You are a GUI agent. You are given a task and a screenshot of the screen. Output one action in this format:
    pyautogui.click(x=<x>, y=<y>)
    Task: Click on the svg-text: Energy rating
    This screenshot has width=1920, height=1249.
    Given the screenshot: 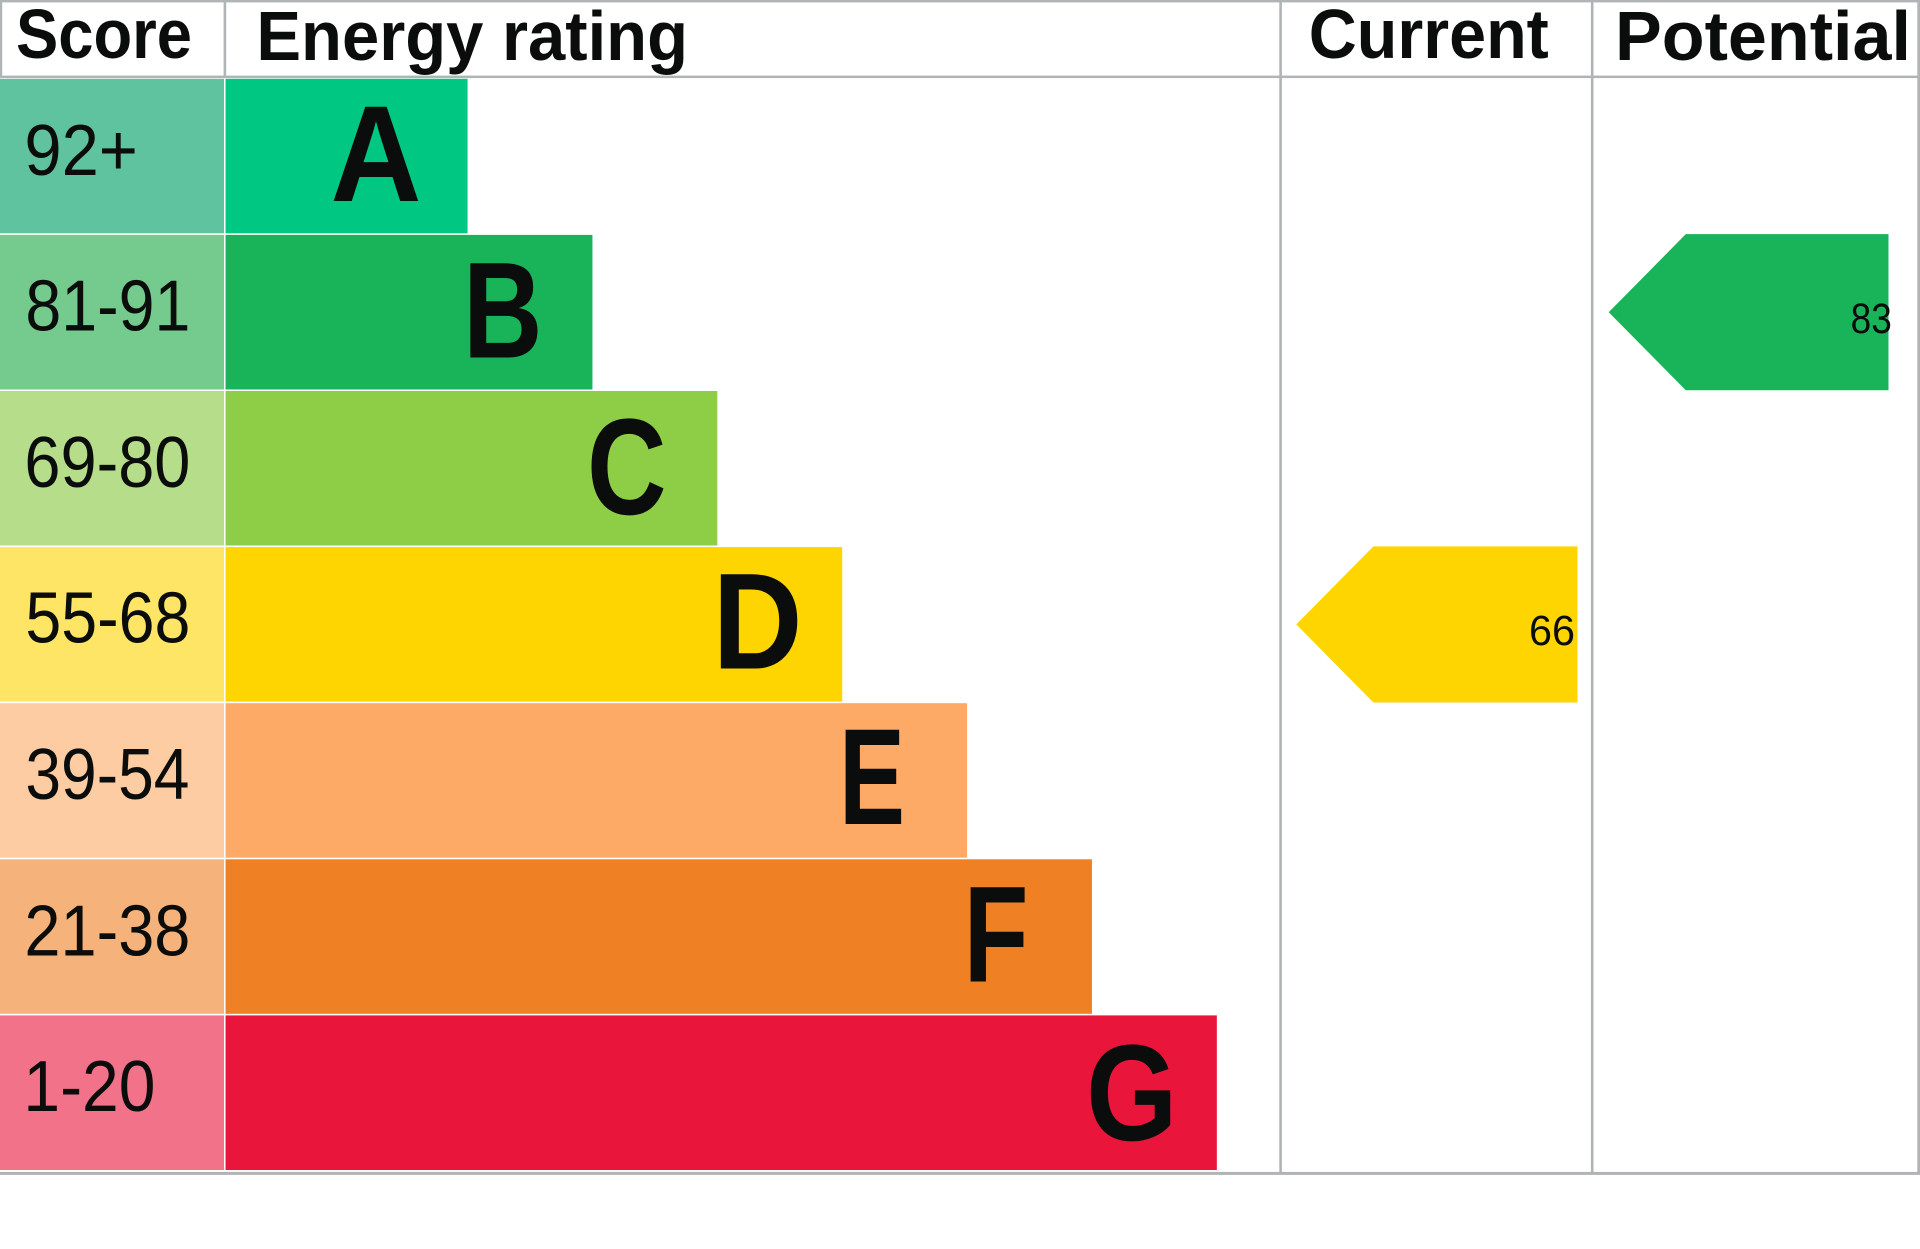 What is the action you would take?
    pyautogui.click(x=472, y=37)
    